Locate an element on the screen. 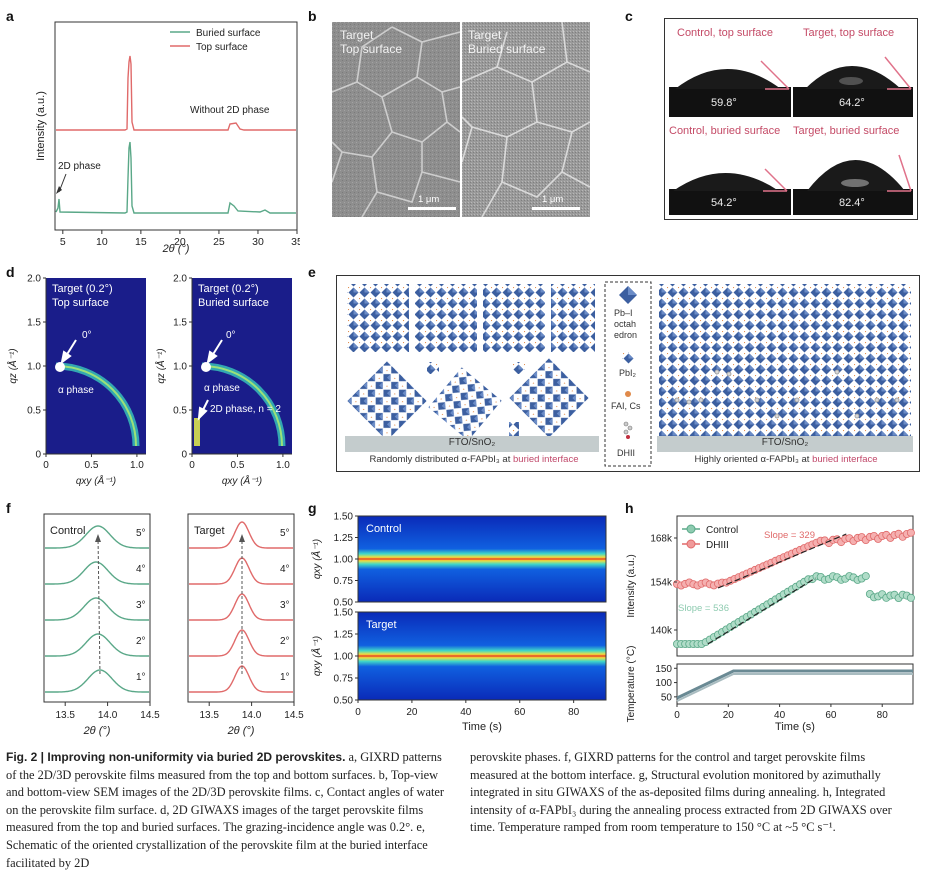  giwaxs-left-zero: 0° is located at coordinates (87, 335).